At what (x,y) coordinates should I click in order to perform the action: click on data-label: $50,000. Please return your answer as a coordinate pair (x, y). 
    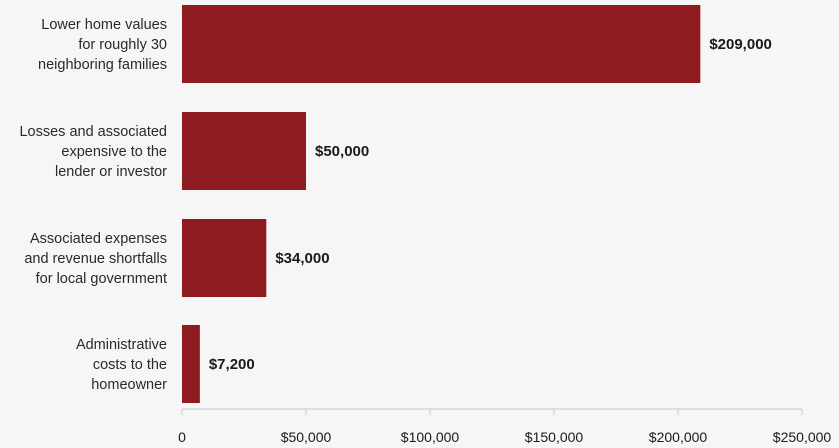
    Looking at the image, I should click on (342, 151).